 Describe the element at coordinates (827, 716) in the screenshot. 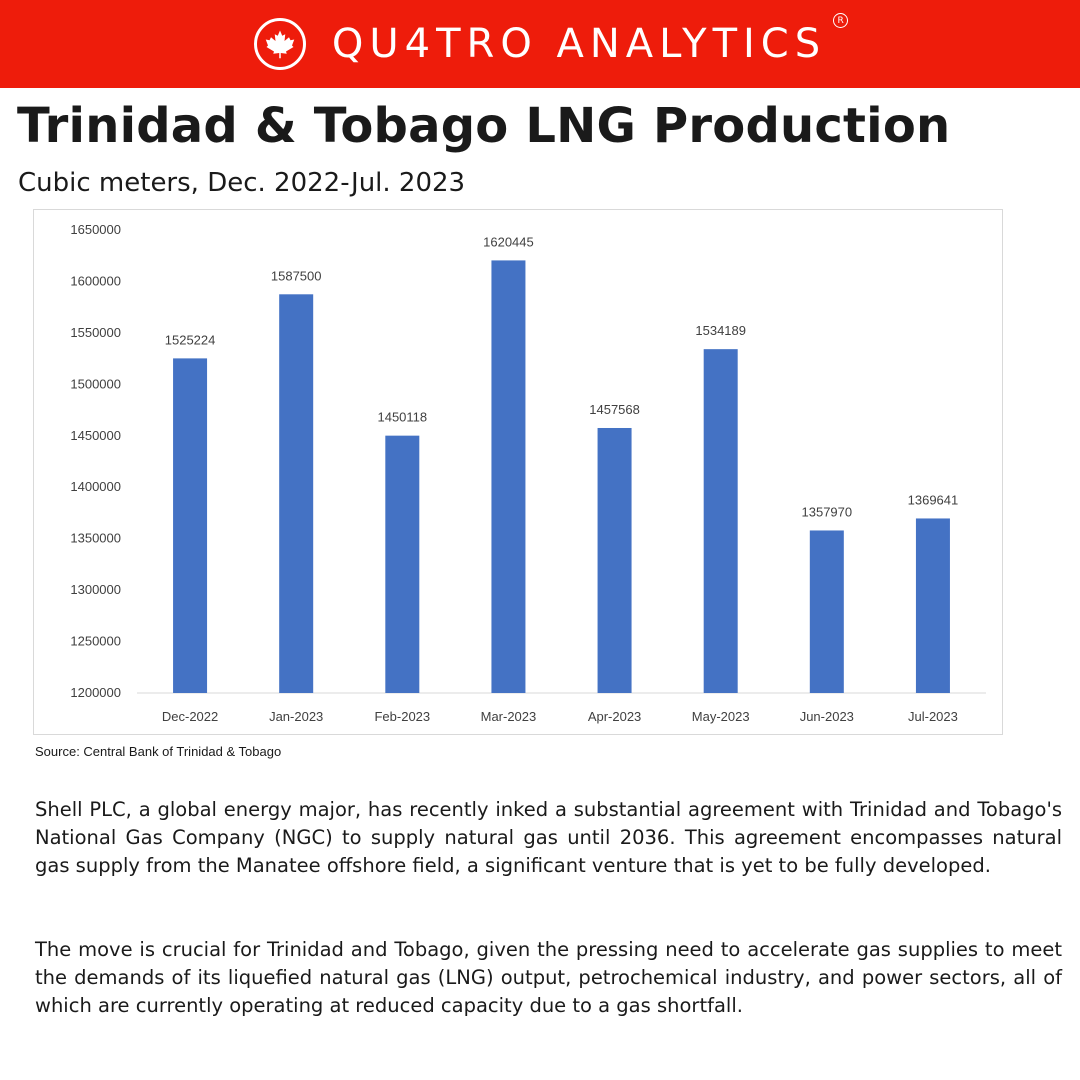

I see `x-tick-label: Jun-2023` at that location.